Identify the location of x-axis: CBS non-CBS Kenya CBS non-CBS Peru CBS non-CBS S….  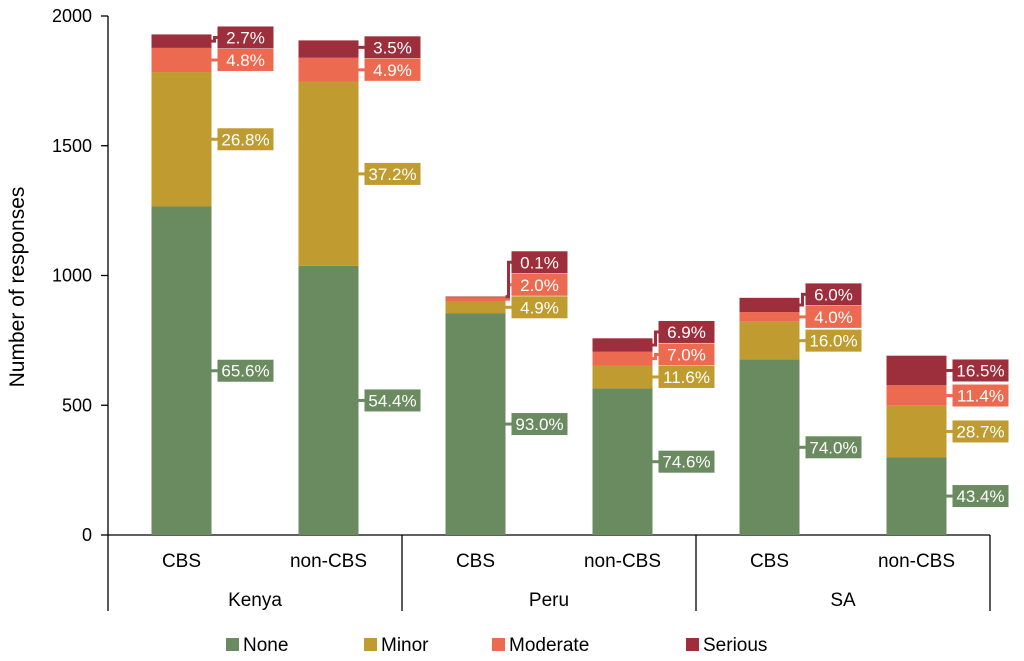
(549, 573).